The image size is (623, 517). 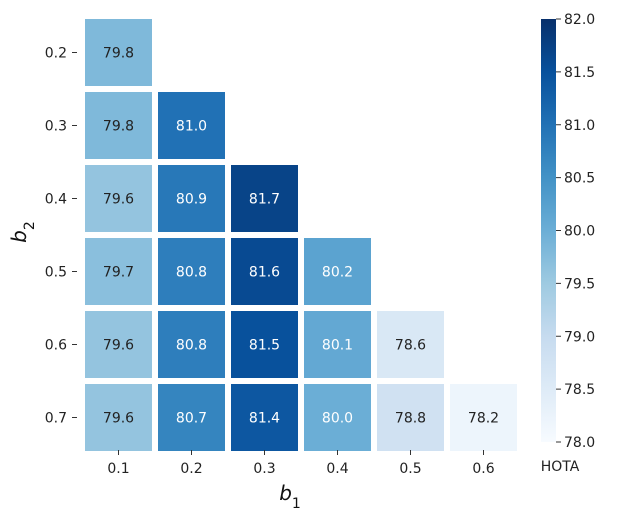 I want to click on x-tick-label: 0.1, so click(x=118, y=469).